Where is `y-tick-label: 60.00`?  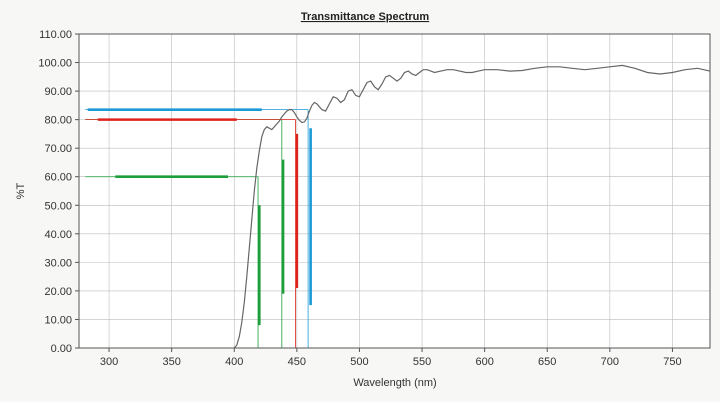
y-tick-label: 60.00 is located at coordinates (58, 178).